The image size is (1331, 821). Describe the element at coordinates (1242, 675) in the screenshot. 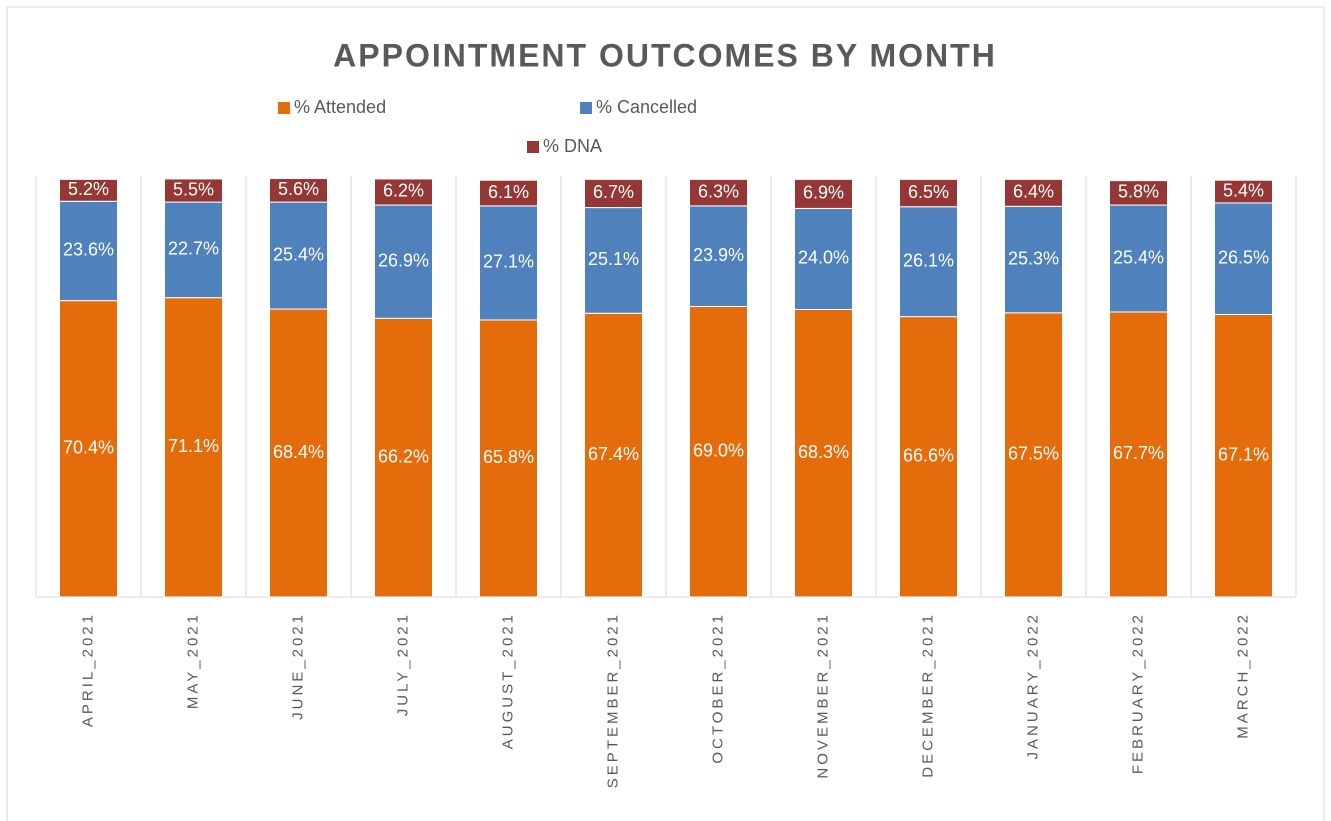

I see `x-tick-label: MARCH_2022` at that location.